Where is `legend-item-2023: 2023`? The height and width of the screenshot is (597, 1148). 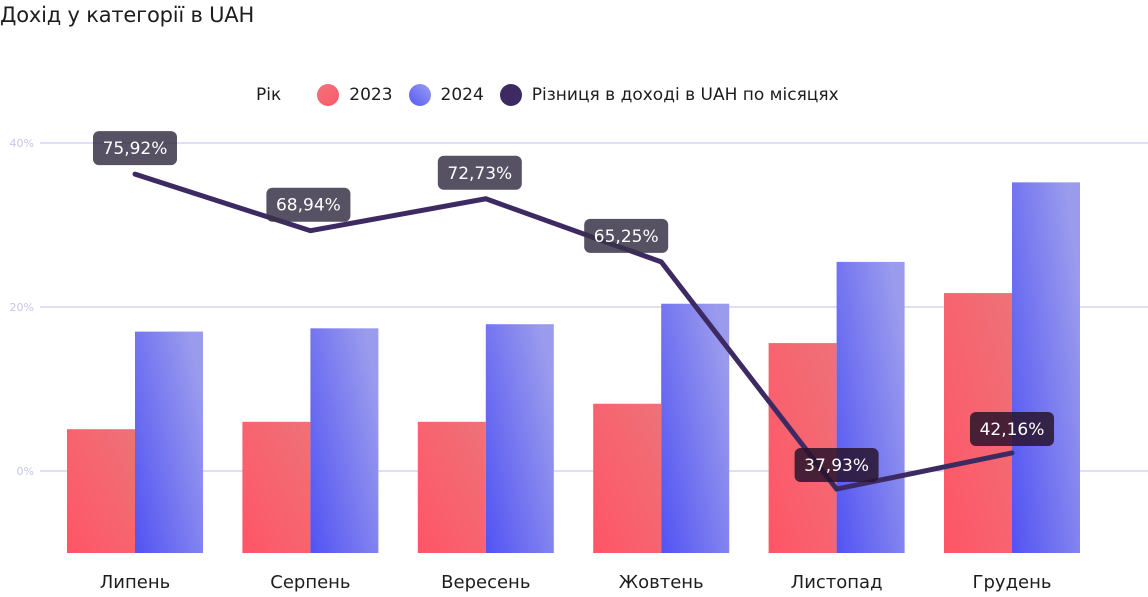 legend-item-2023: 2023 is located at coordinates (355, 95).